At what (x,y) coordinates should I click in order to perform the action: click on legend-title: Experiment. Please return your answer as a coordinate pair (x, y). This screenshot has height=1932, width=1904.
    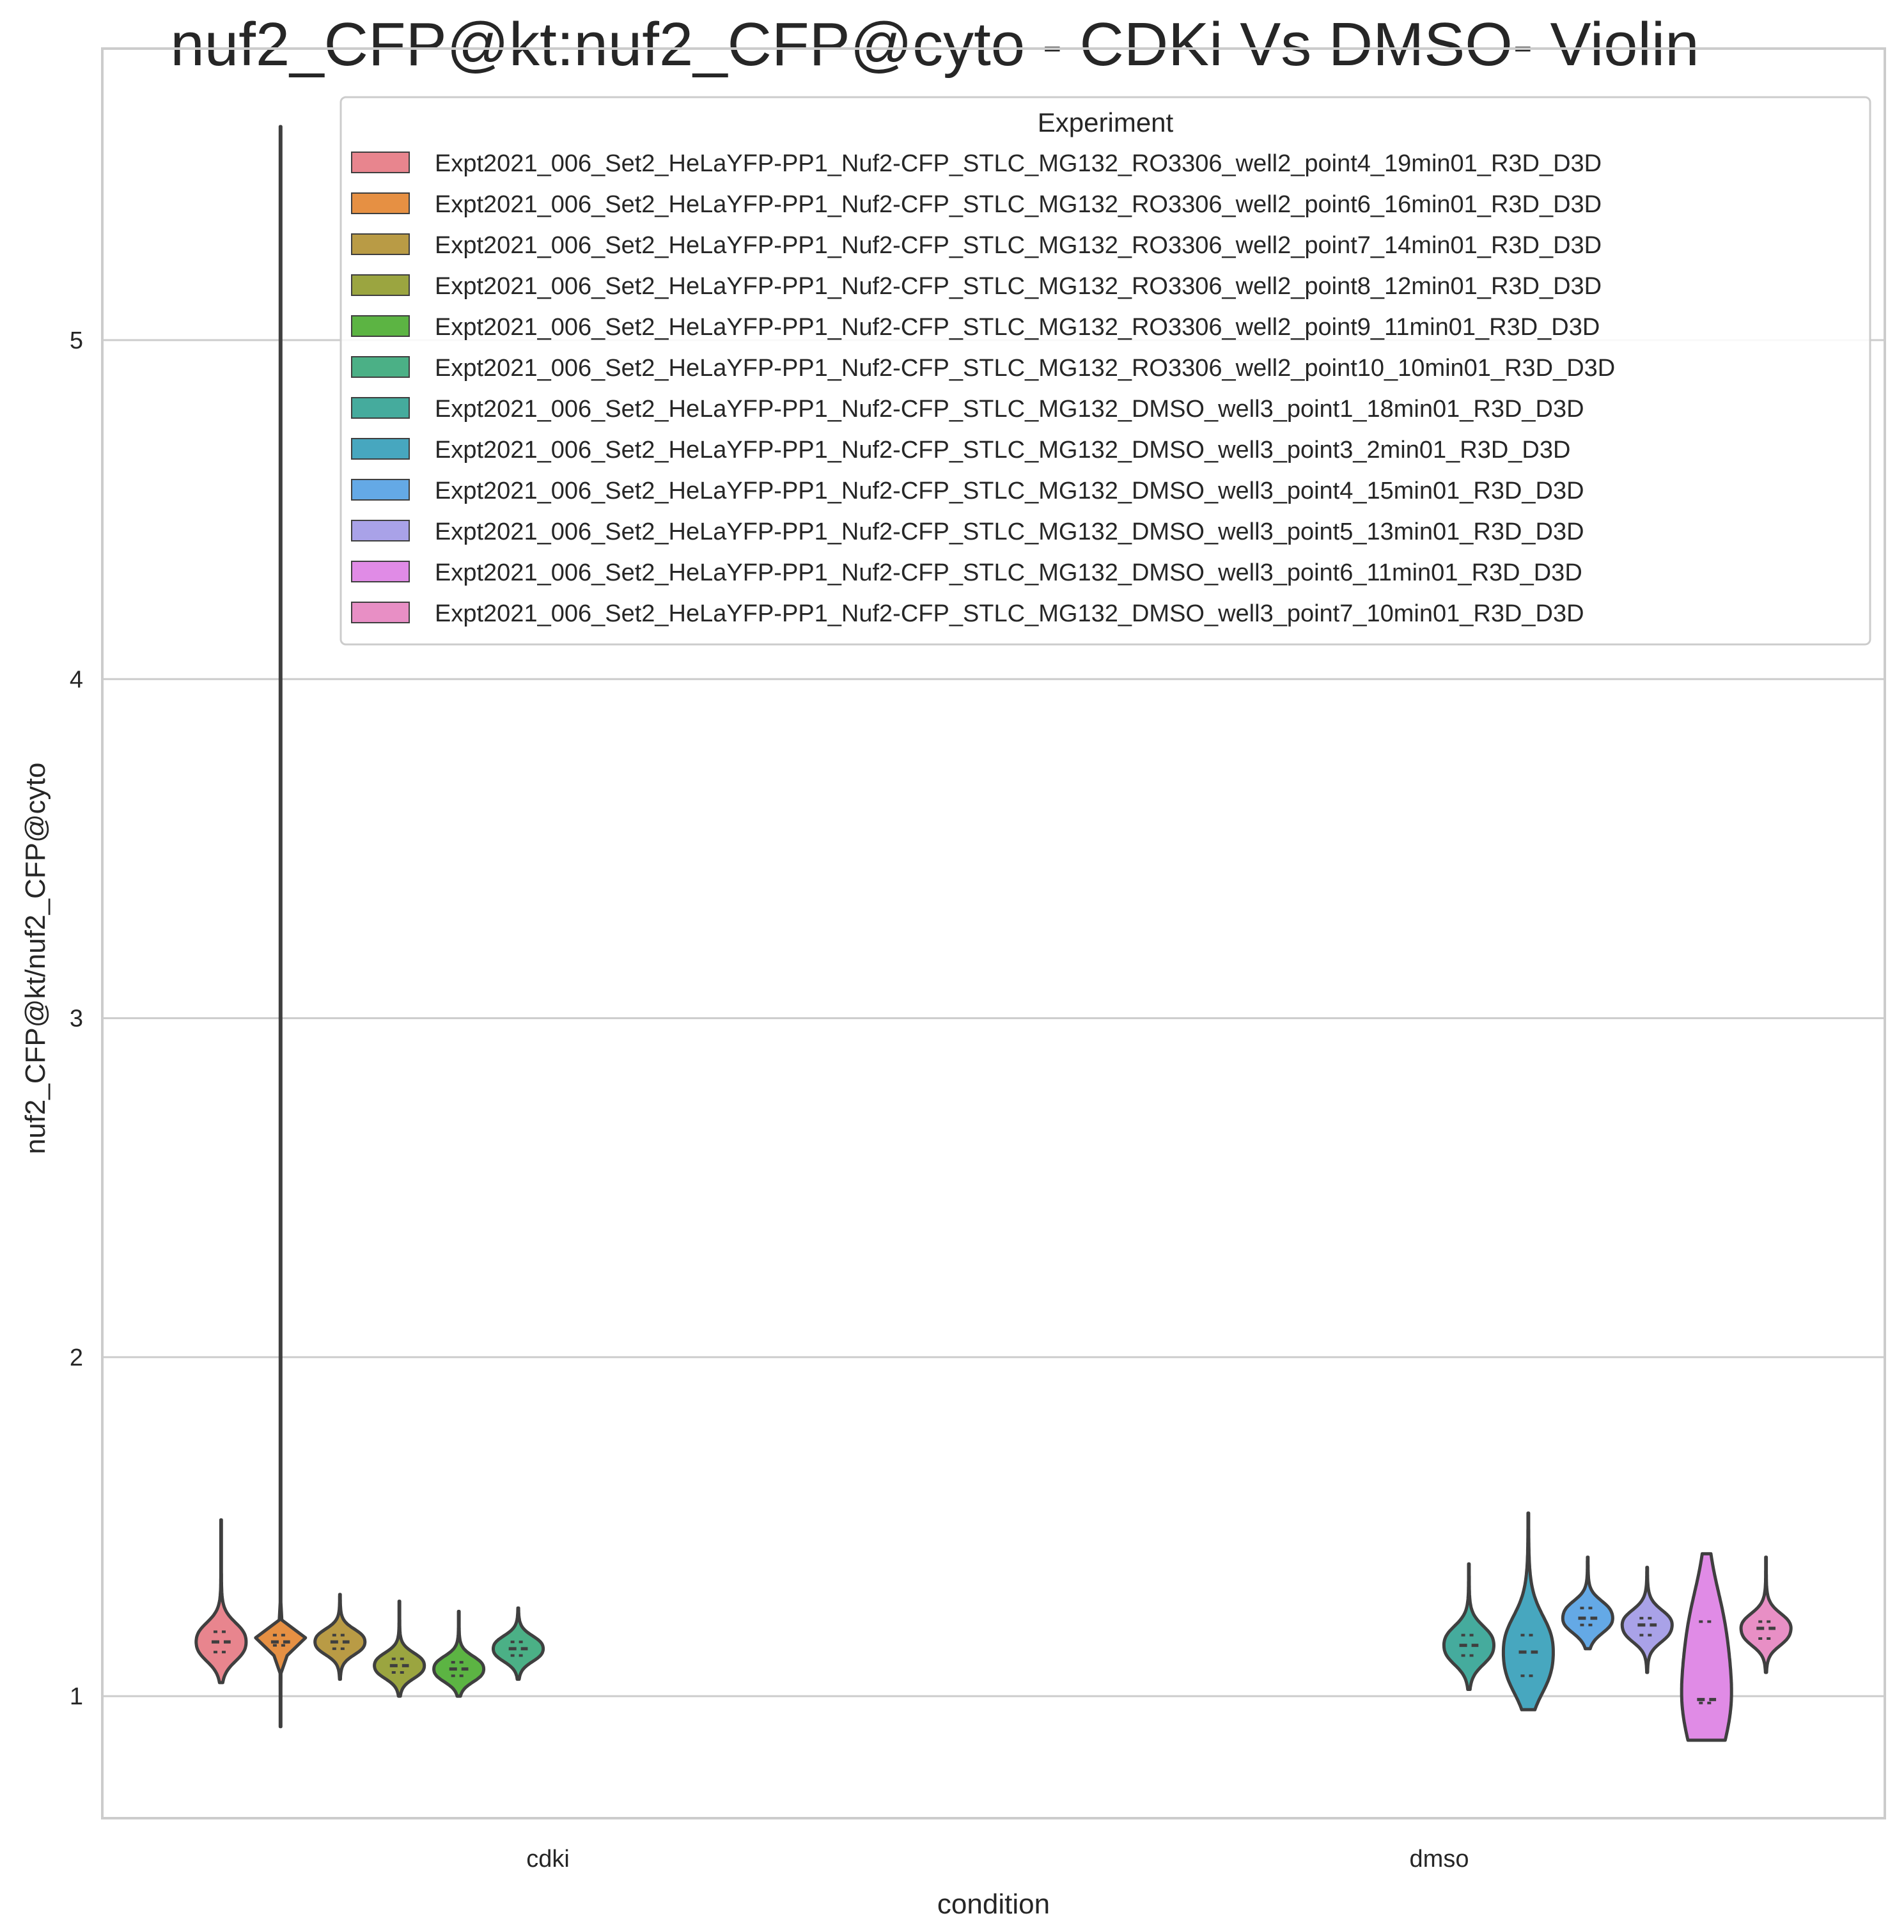
    Looking at the image, I should click on (1106, 122).